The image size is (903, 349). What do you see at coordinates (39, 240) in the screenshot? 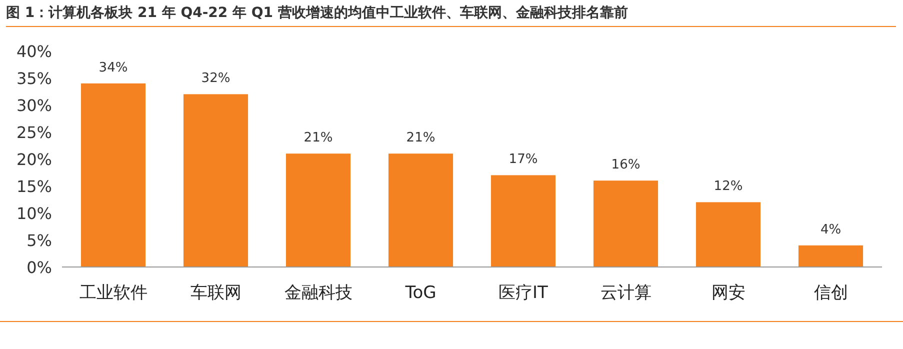
I see `y-tick-label: 5%` at bounding box center [39, 240].